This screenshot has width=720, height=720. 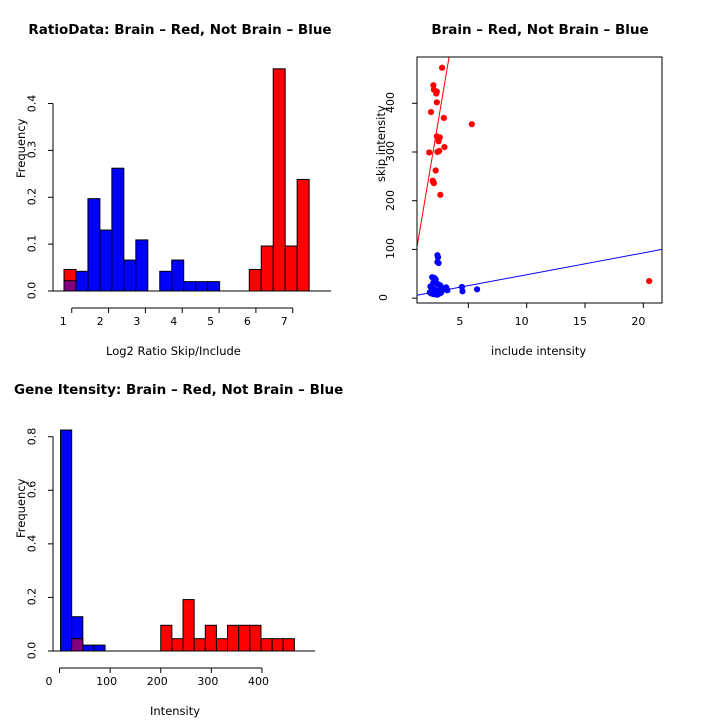 What do you see at coordinates (258, 681) in the screenshot?
I see `x-tick-label: 400` at bounding box center [258, 681].